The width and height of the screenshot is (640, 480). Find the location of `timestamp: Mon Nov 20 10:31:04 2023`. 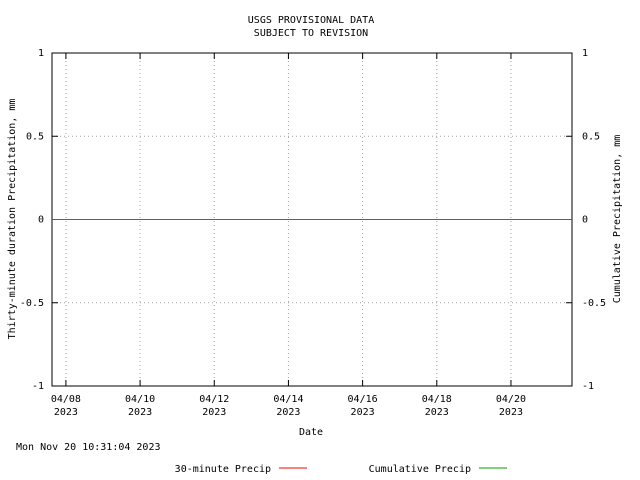

timestamp: Mon Nov 20 10:31:04 2023 is located at coordinates (88, 447).